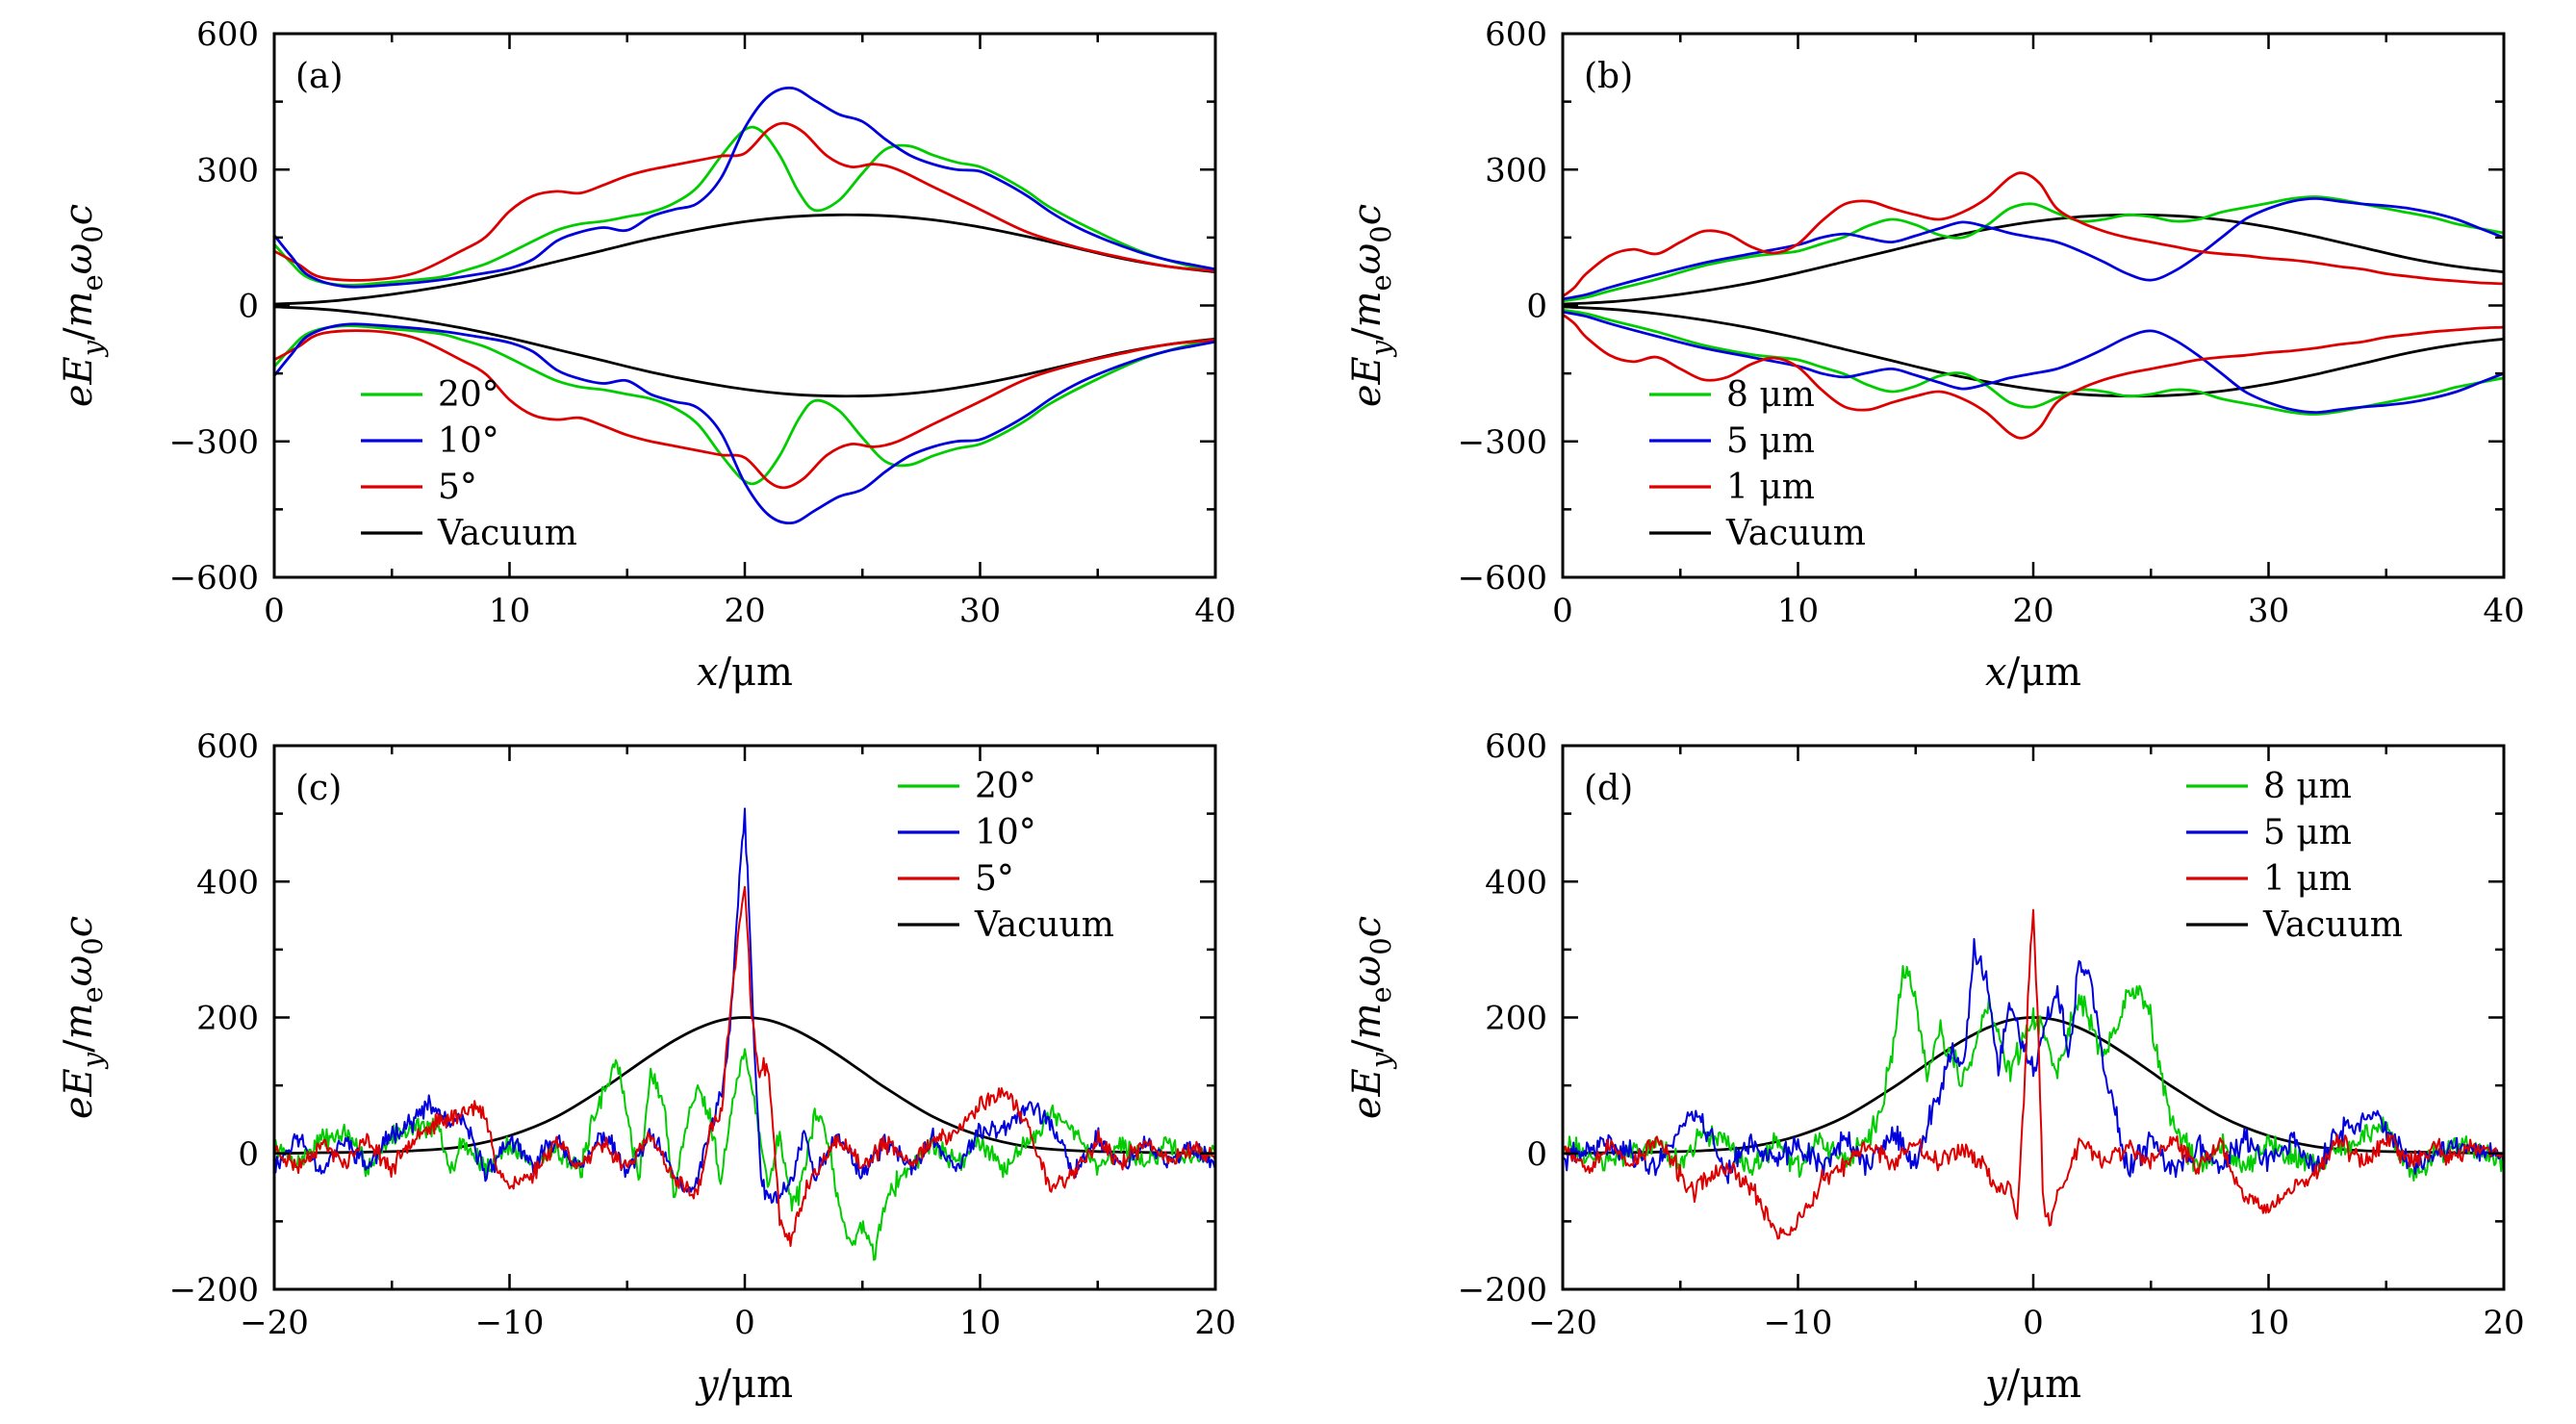 This screenshot has height=1424, width=2576. I want to click on series-5deg-upper, so click(744, 201).